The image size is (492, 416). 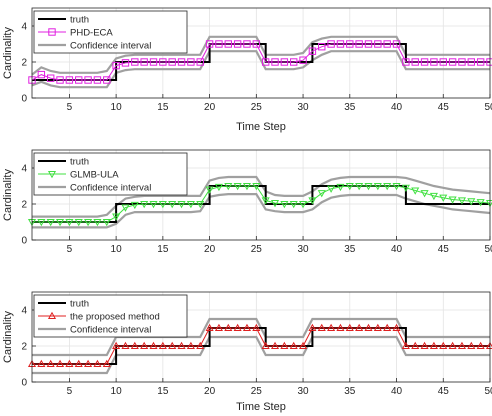 What do you see at coordinates (260, 62) in the screenshot?
I see `estimate-line` at bounding box center [260, 62].